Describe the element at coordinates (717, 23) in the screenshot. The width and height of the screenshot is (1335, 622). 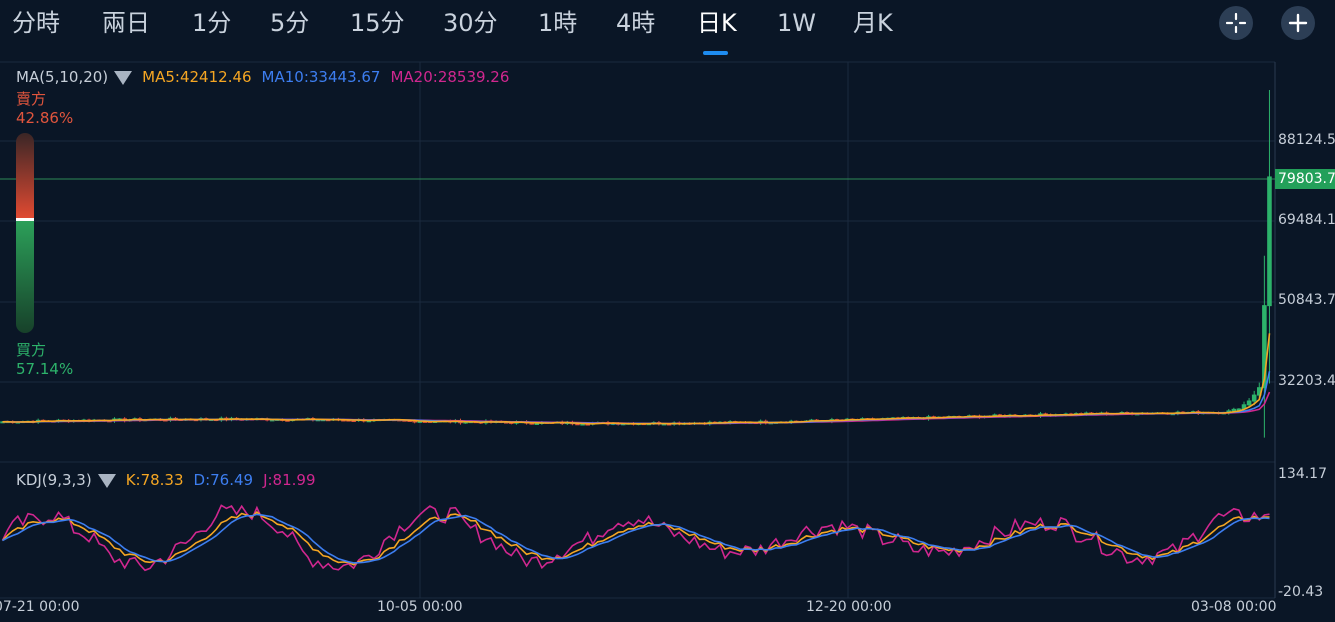
I see `tab-daily-k: 日K` at that location.